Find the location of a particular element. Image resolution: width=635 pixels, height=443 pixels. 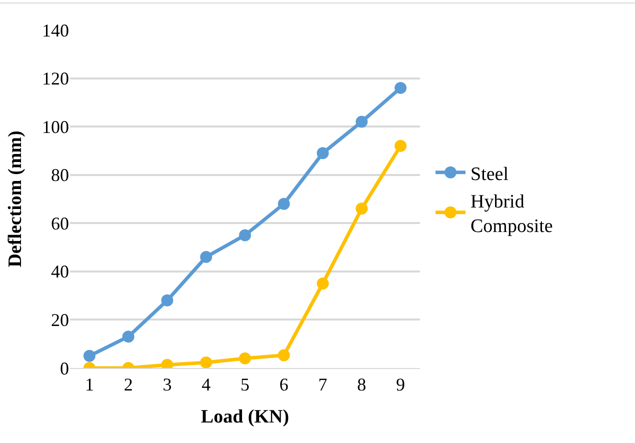

x-tick-label: 8 is located at coordinates (361, 384).